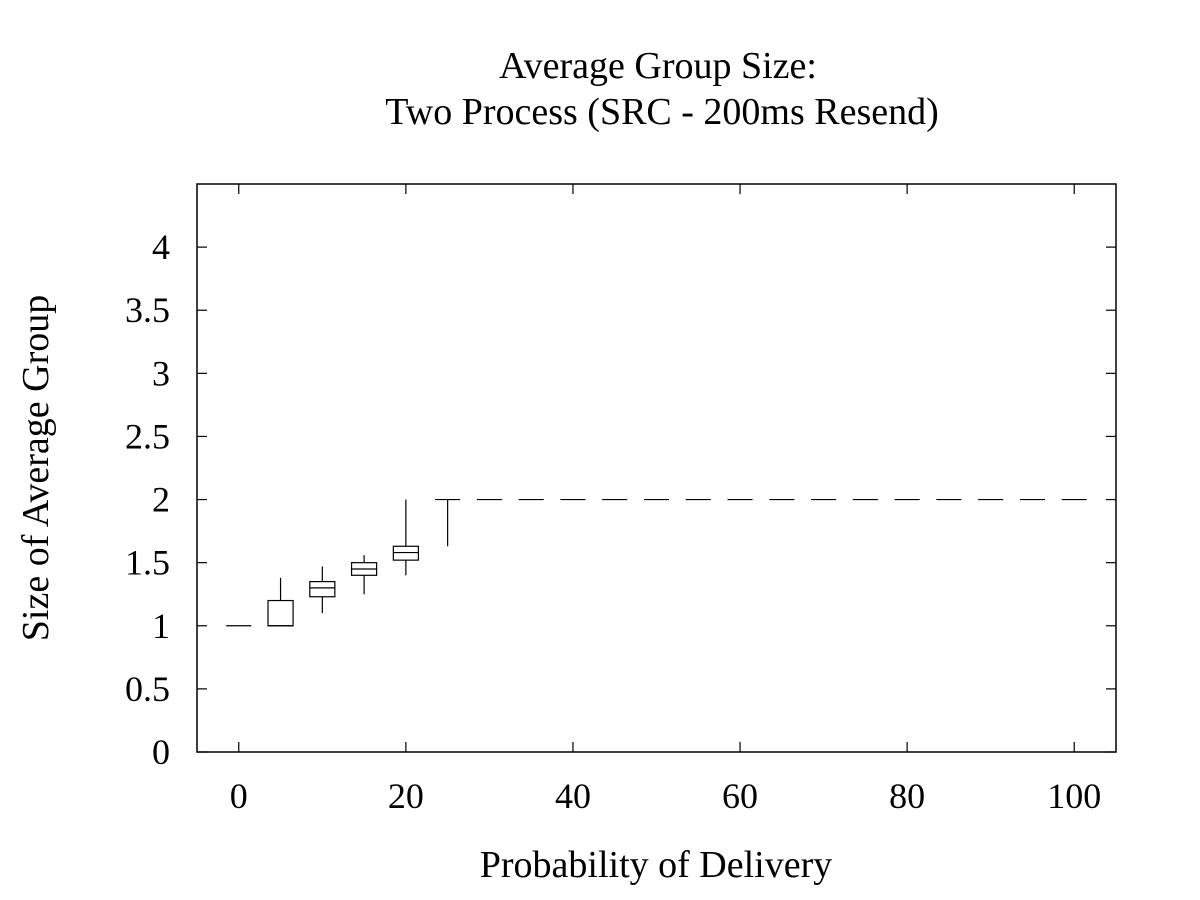 This screenshot has width=1200, height=900. Describe the element at coordinates (36, 468) in the screenshot. I see `y-axis-label: Size of Average Group` at that location.